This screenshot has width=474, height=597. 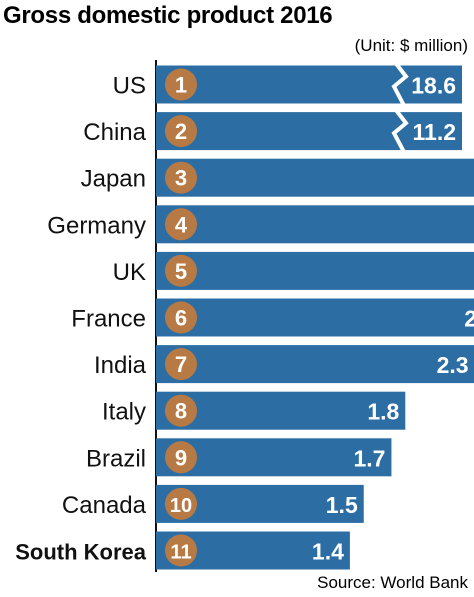 I want to click on source-note: Source: World Bank, so click(x=392, y=582).